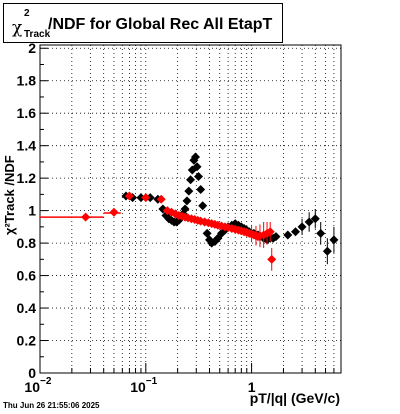 The image size is (400, 414). What do you see at coordinates (32, 48) in the screenshot?
I see `y-tick-label: 2` at bounding box center [32, 48].